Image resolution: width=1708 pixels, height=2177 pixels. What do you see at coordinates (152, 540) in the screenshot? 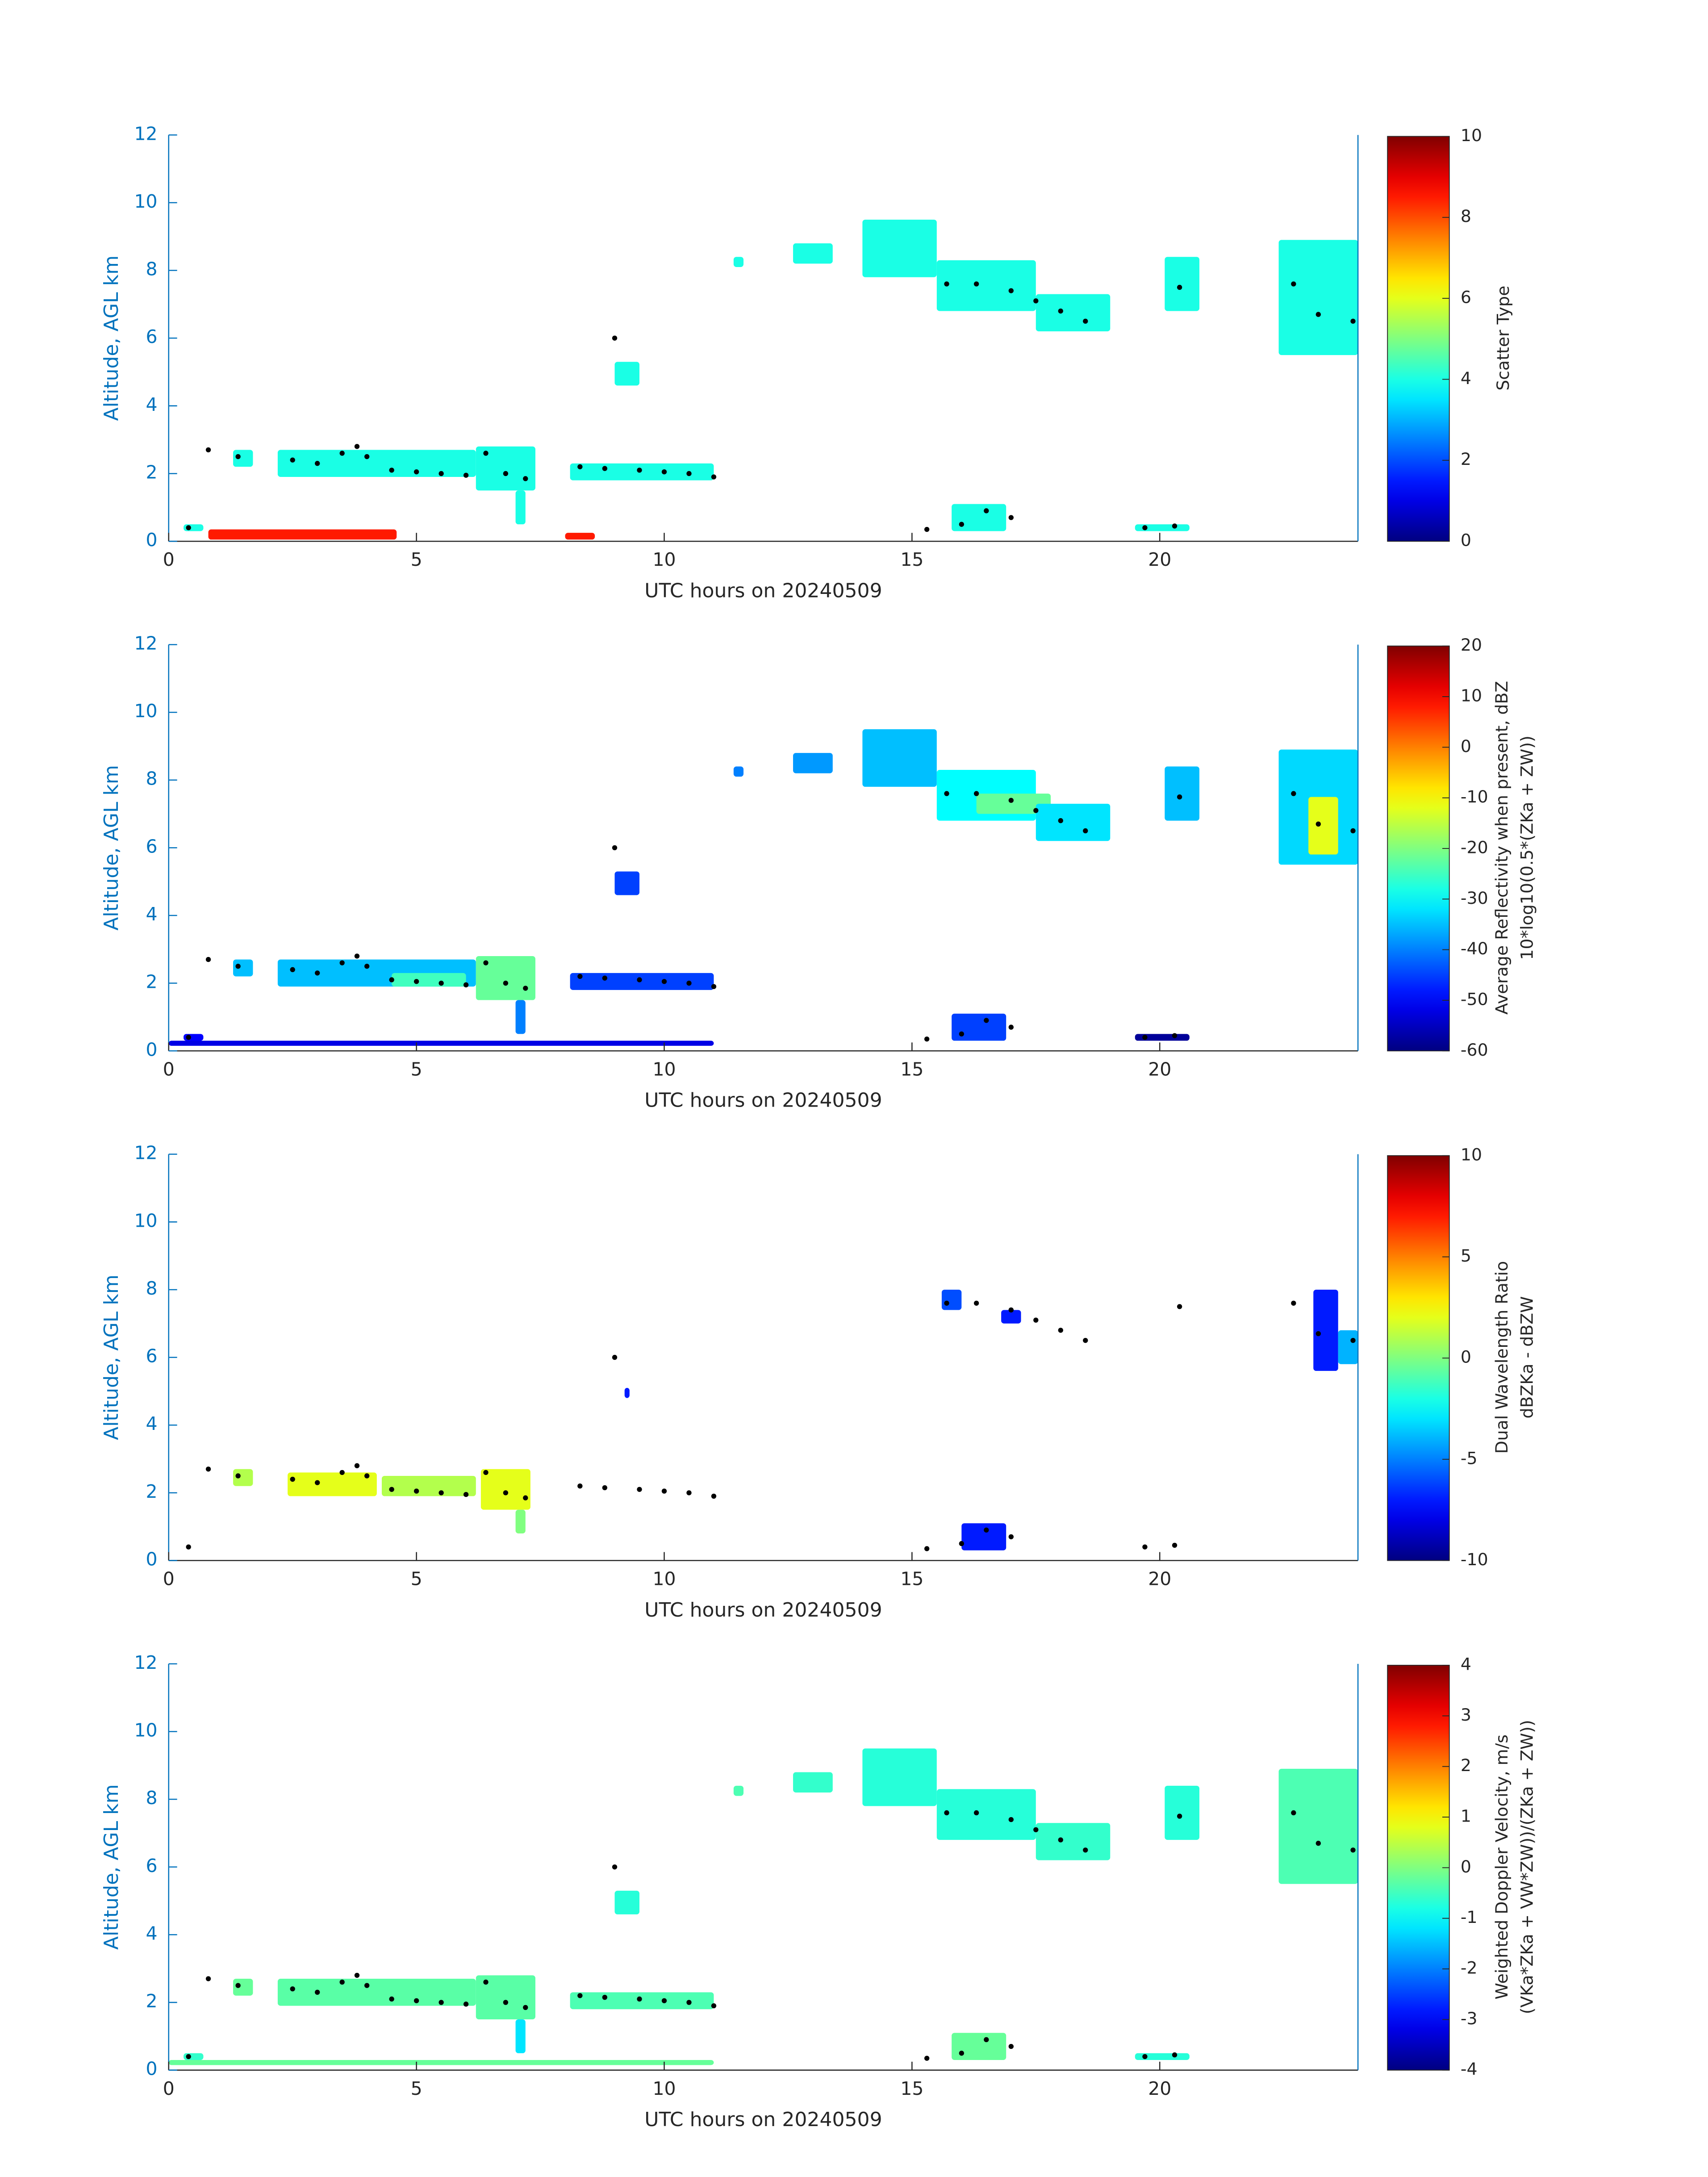
I see `y-tick-label: 0` at bounding box center [152, 540].